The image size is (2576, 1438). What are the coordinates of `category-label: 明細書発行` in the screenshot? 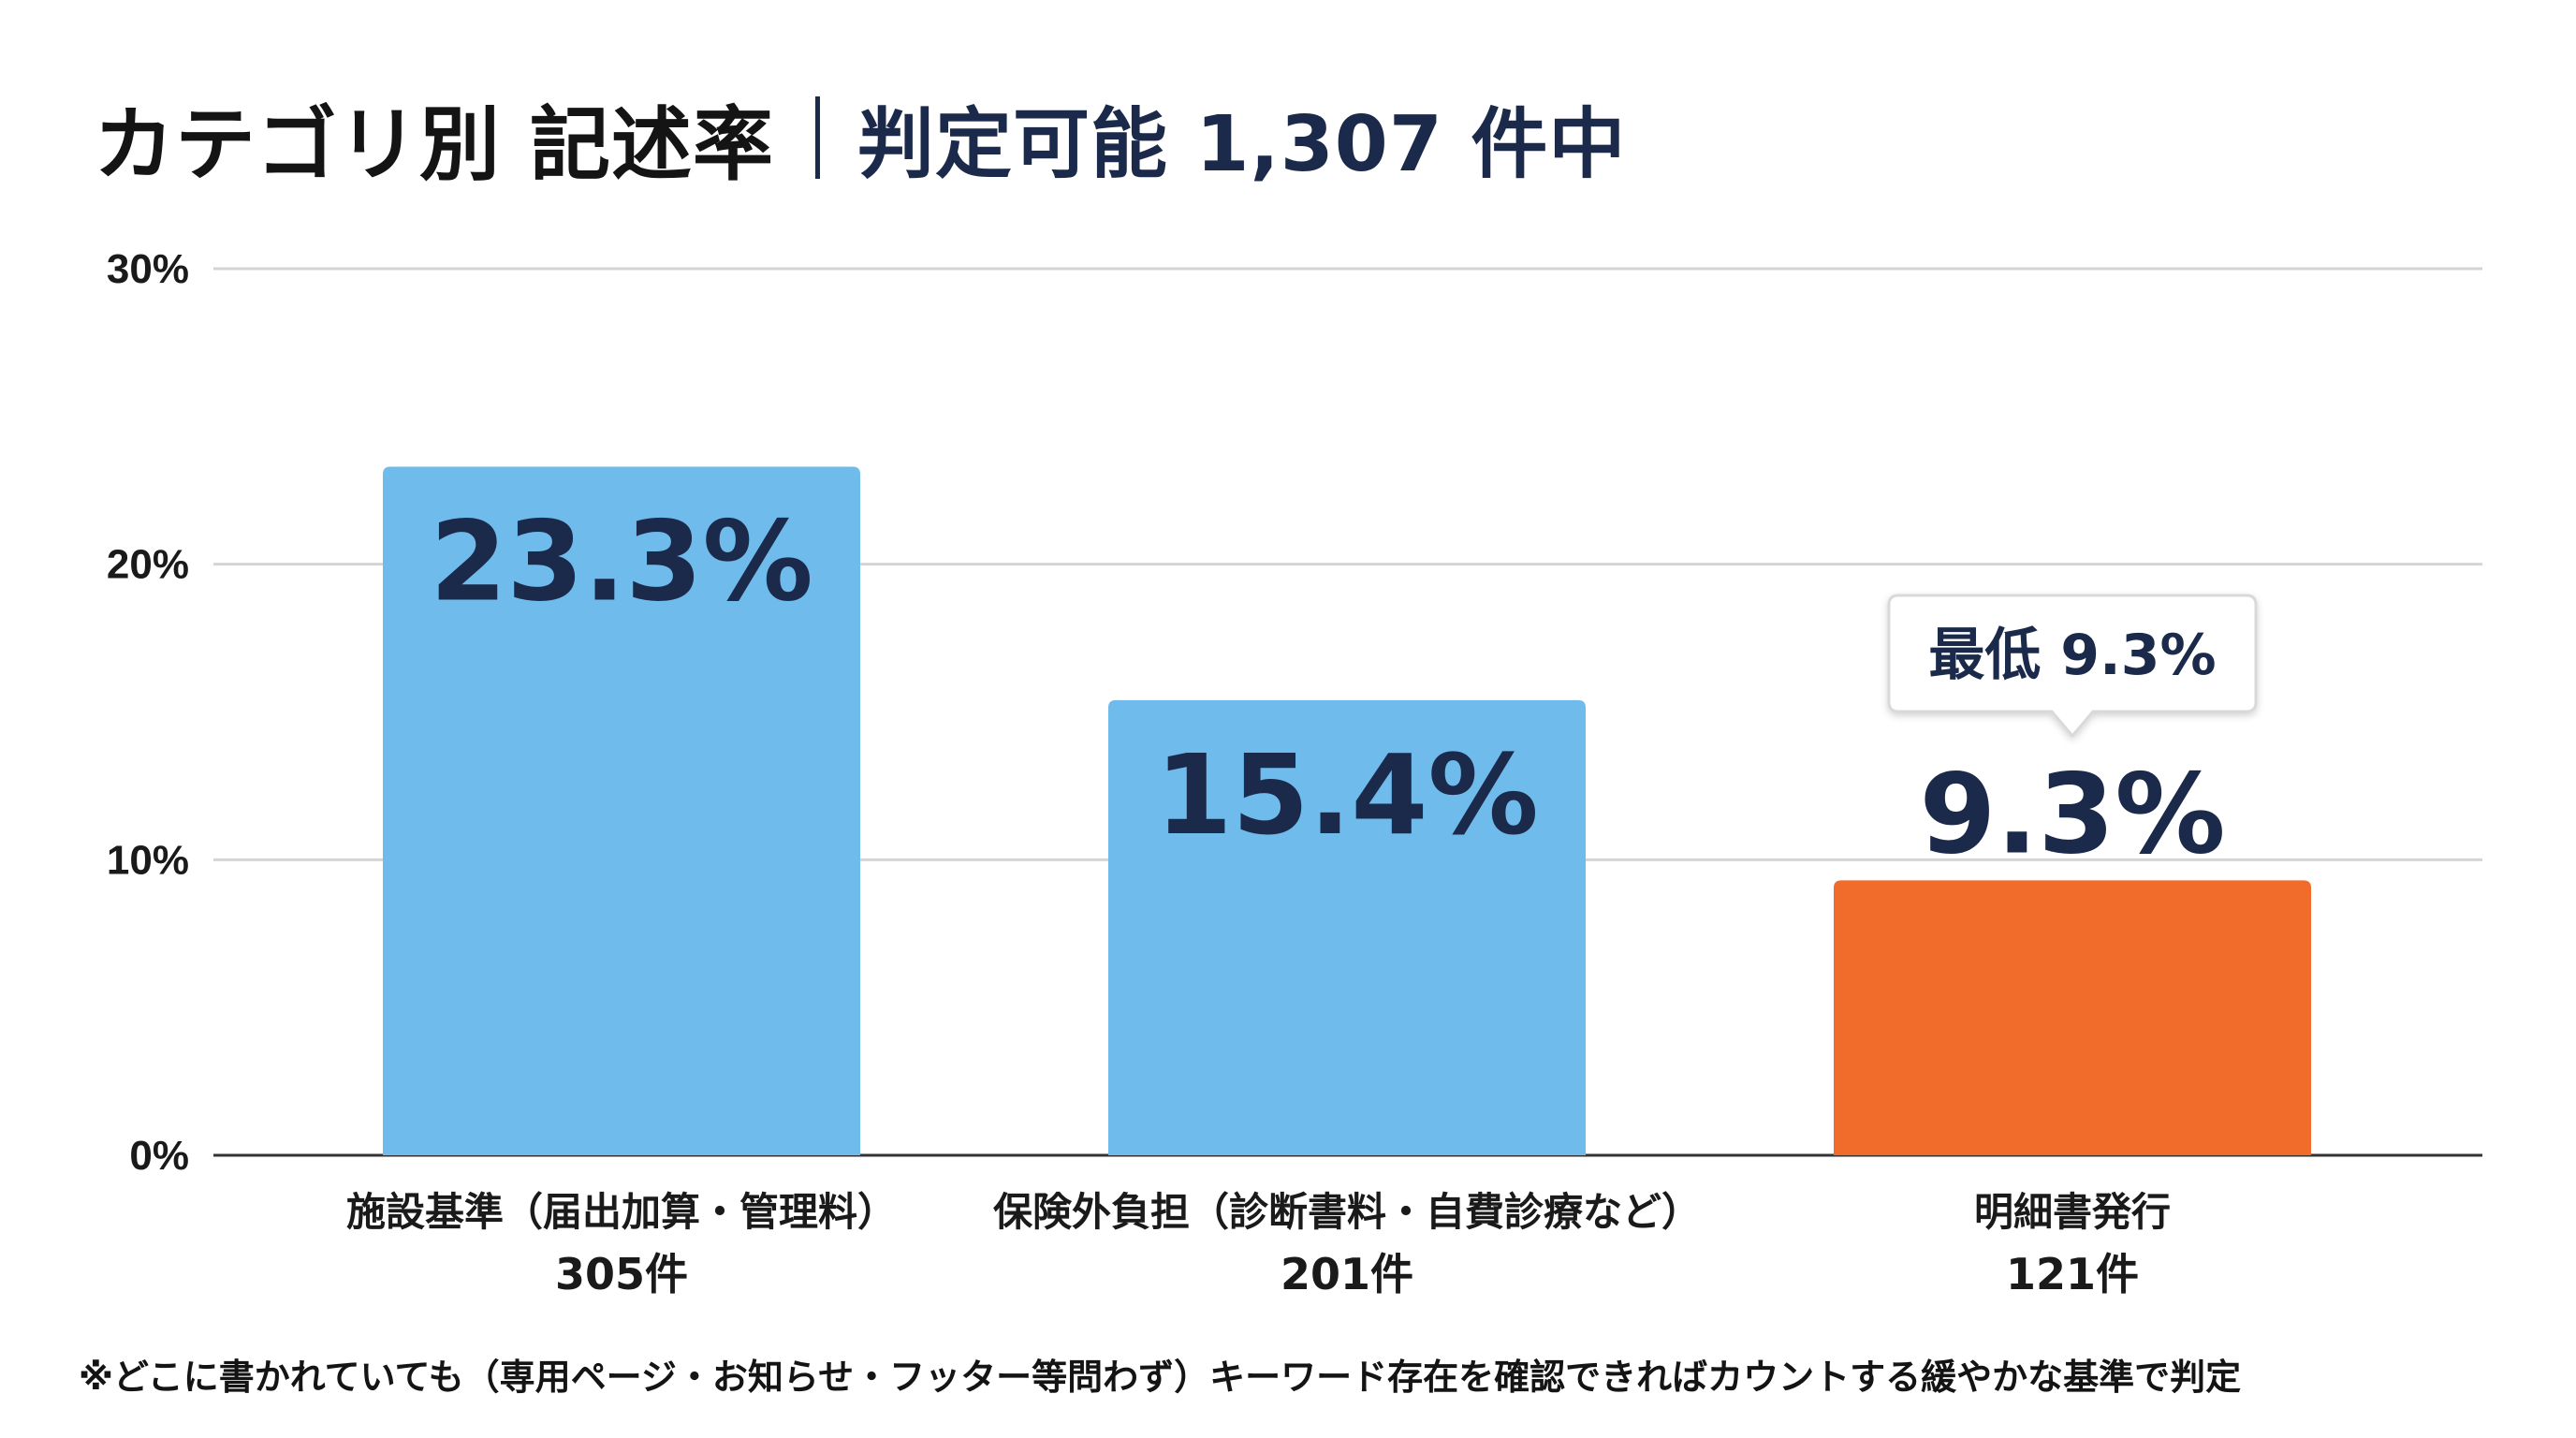 It's located at (2073, 1212).